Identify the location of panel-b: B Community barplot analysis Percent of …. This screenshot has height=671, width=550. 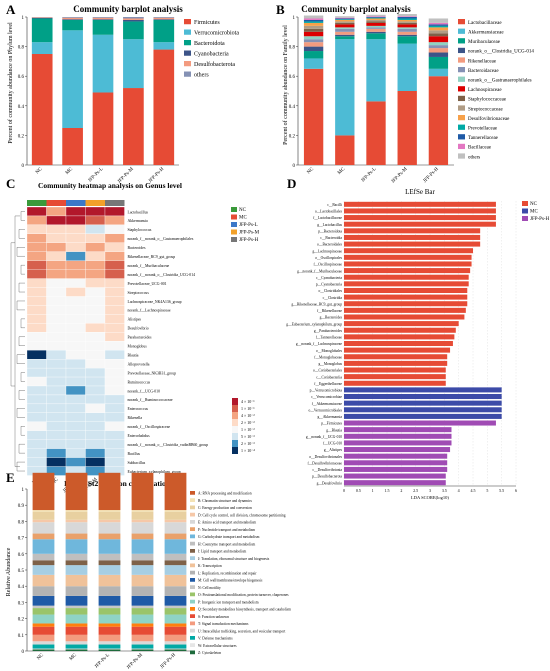
(405, 93).